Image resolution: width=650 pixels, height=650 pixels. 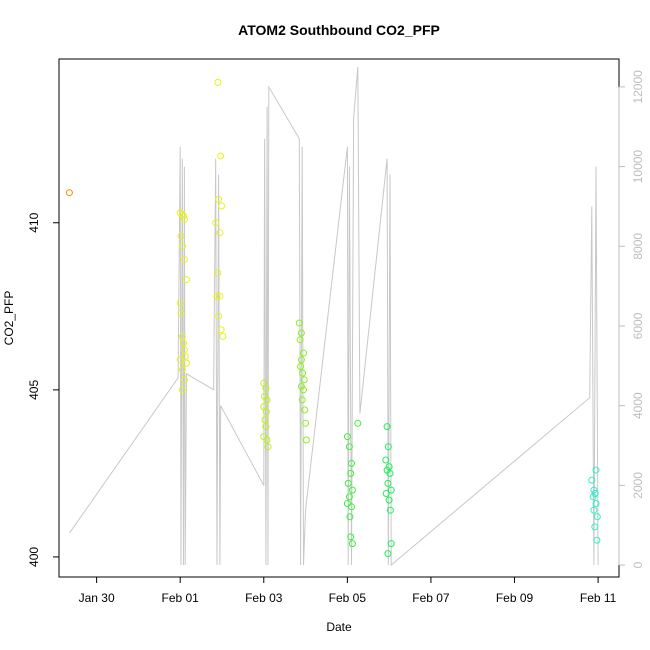 What do you see at coordinates (339, 30) in the screenshot?
I see `chart-title: ATOM2 Southbound CO2_PFP` at bounding box center [339, 30].